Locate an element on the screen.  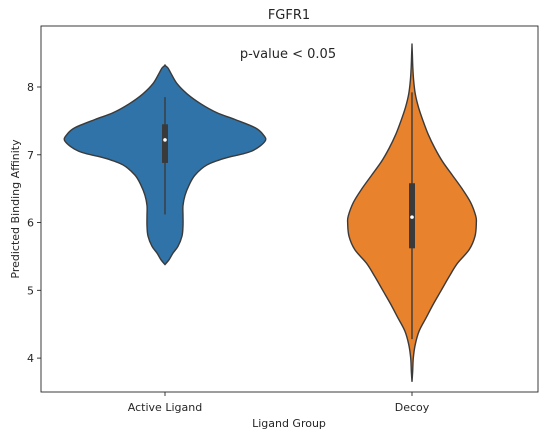
x-axis-title: Ligand Group is located at coordinates (289, 423).